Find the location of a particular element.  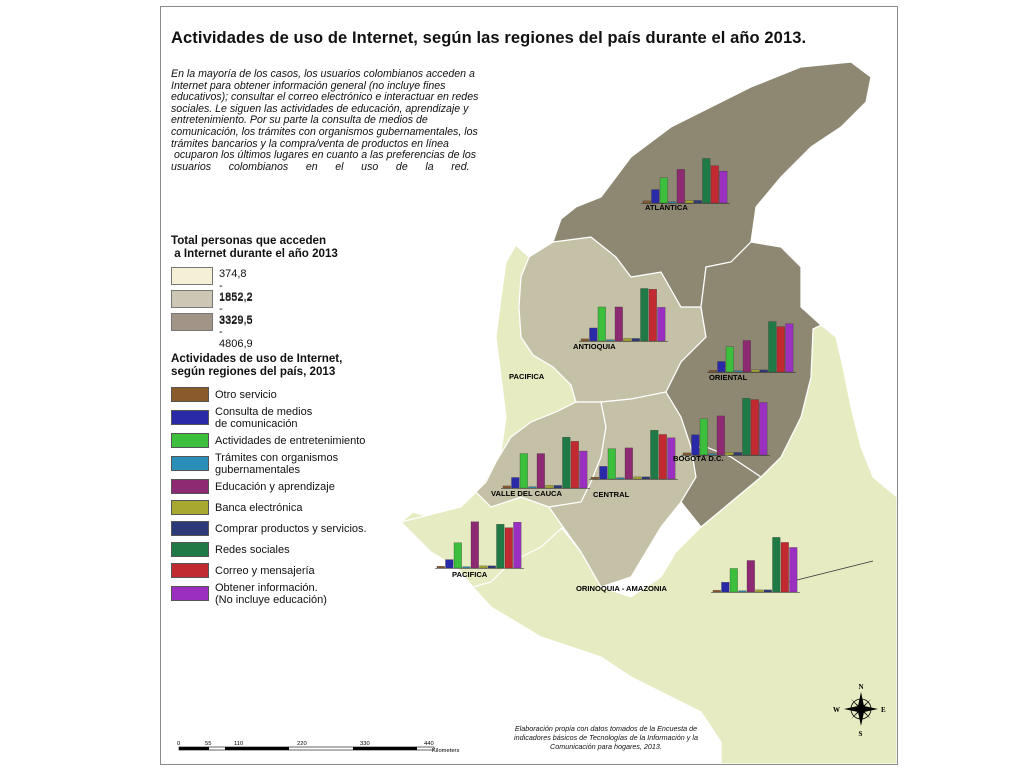

activity-legend-label: Otro servicio is located at coordinates (246, 395).